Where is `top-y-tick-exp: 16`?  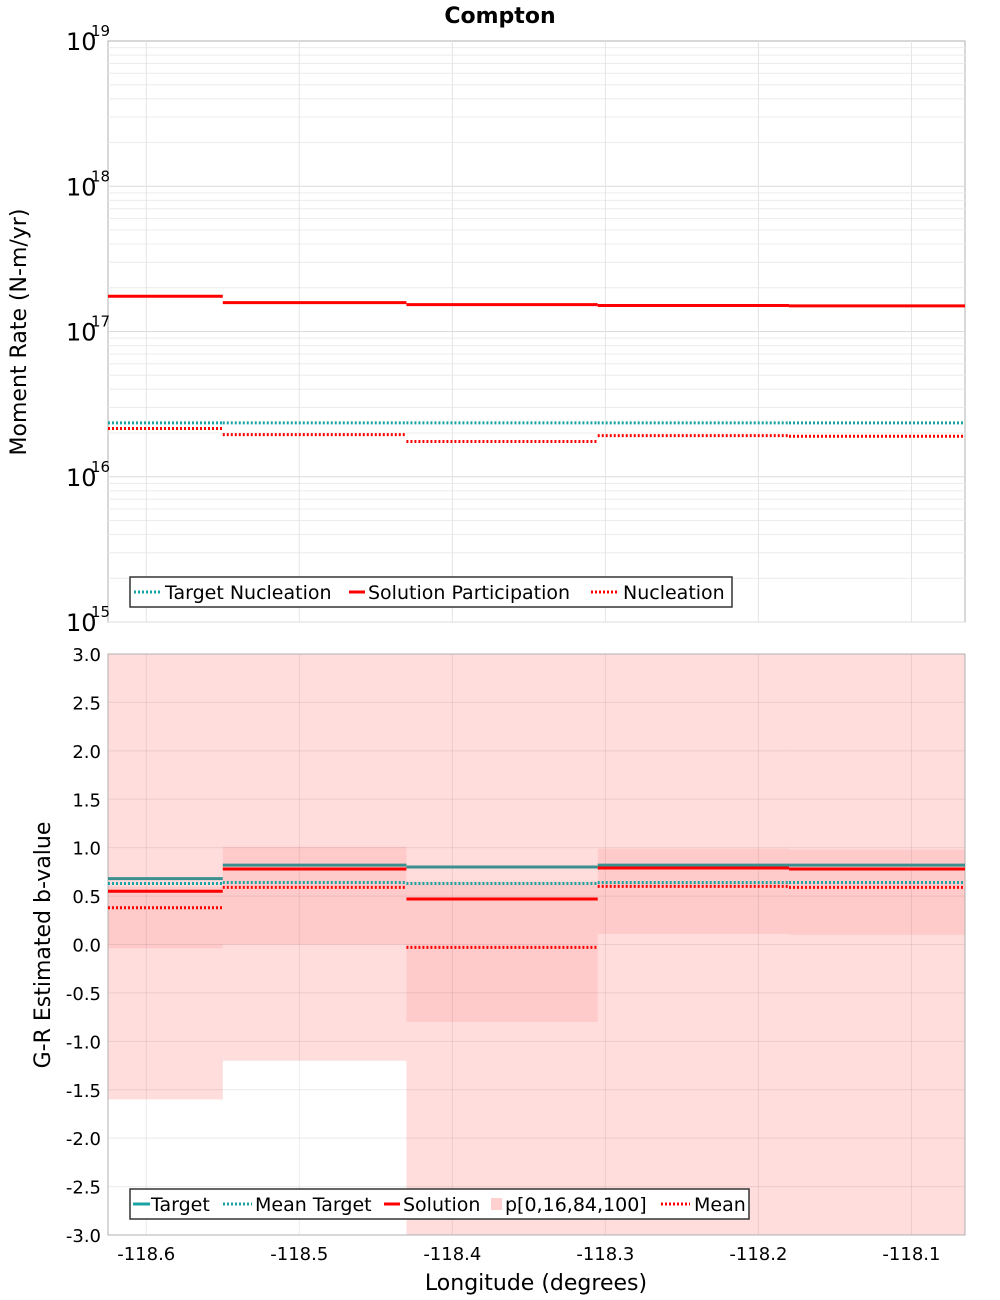 top-y-tick-exp: 16 is located at coordinates (100, 467).